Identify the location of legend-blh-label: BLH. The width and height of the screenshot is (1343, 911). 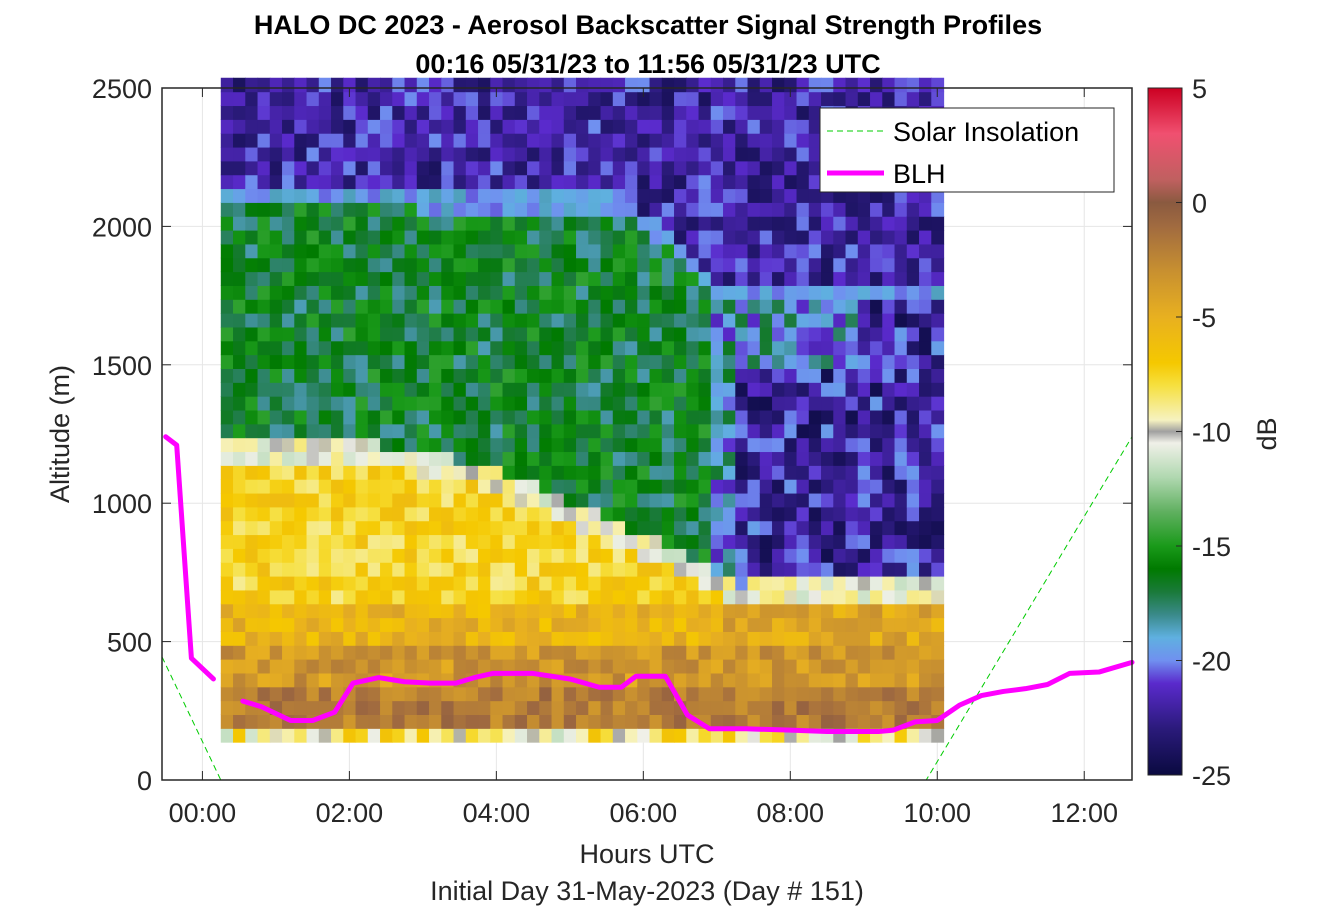
(919, 174).